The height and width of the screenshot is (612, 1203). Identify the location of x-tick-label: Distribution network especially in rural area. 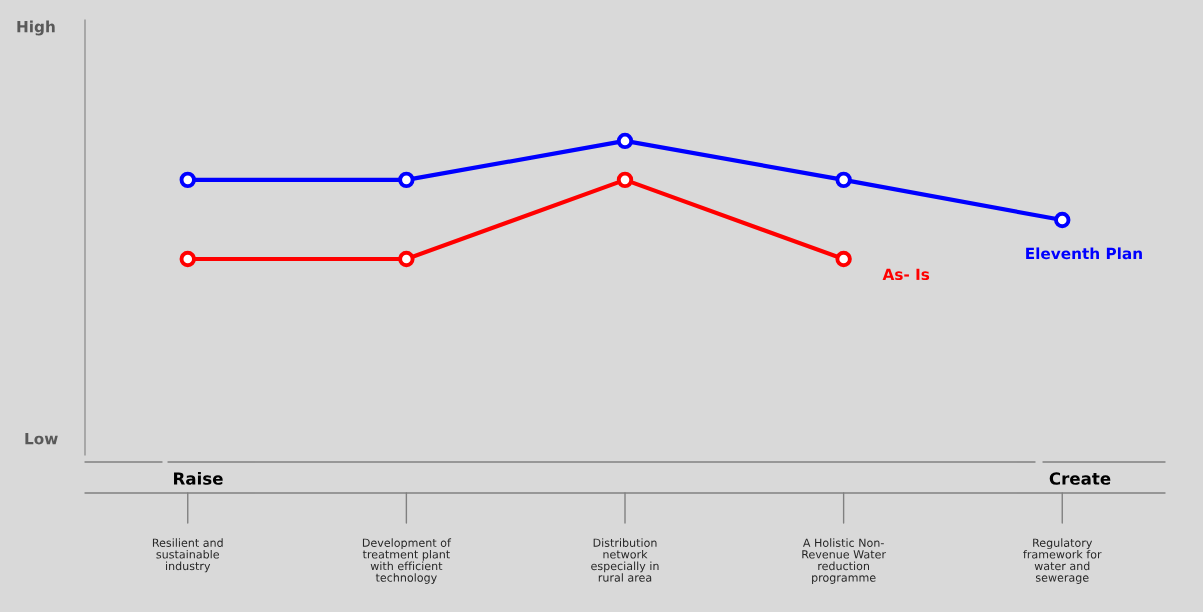
(625, 560).